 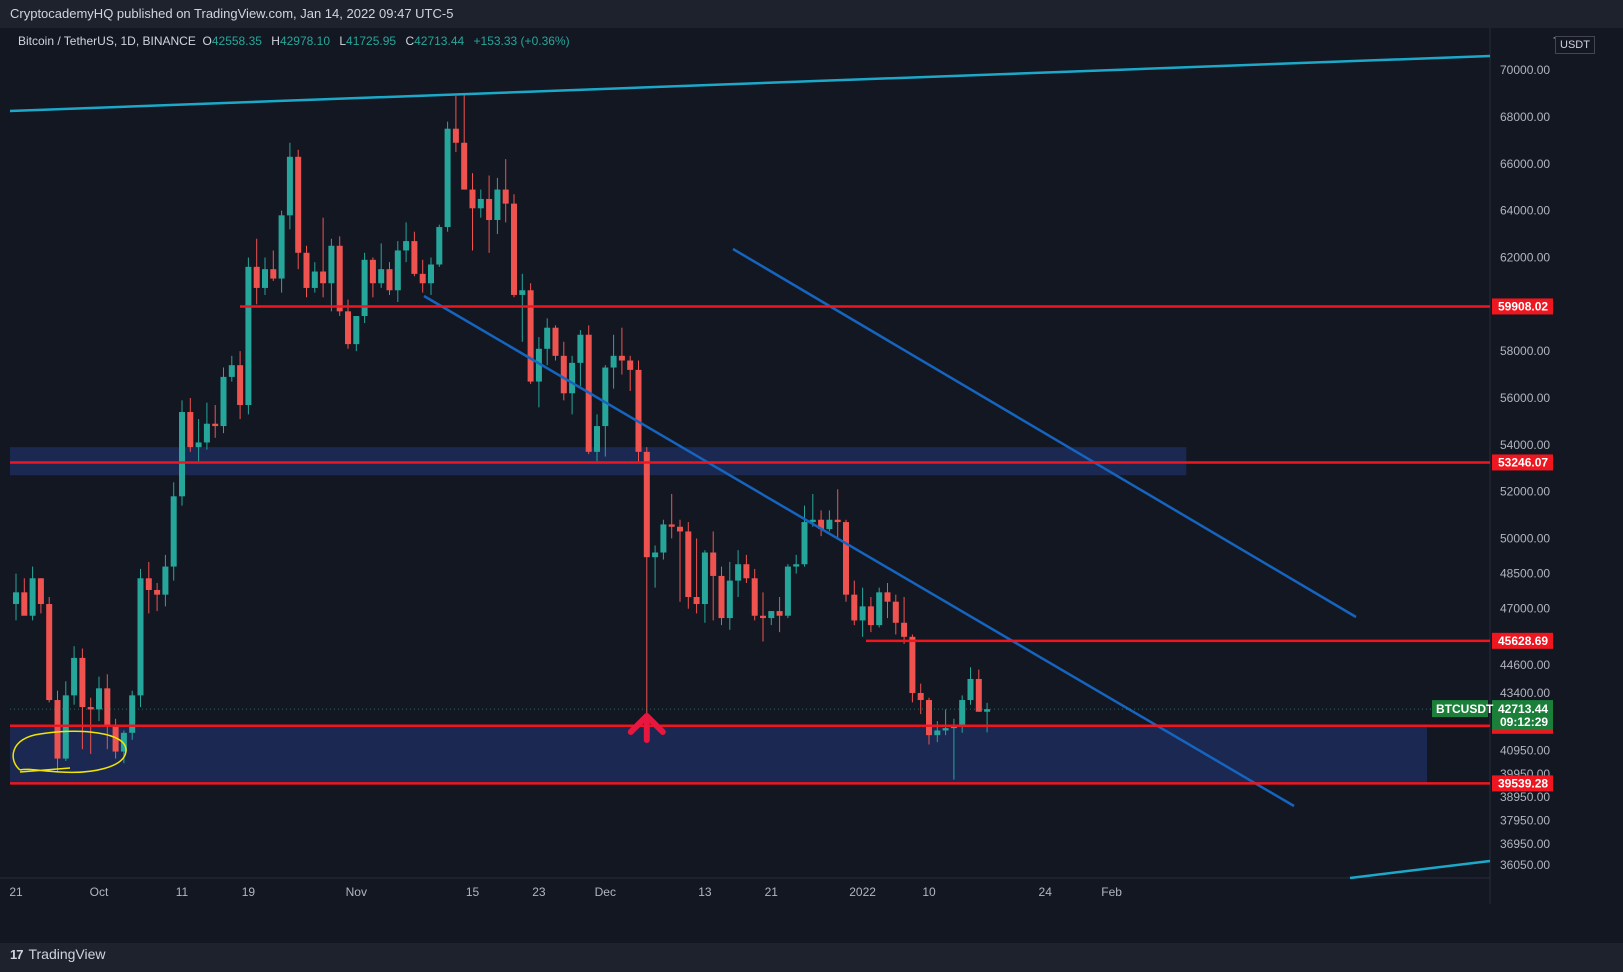 What do you see at coordinates (1420, 869) in the screenshot?
I see `lower-trendline` at bounding box center [1420, 869].